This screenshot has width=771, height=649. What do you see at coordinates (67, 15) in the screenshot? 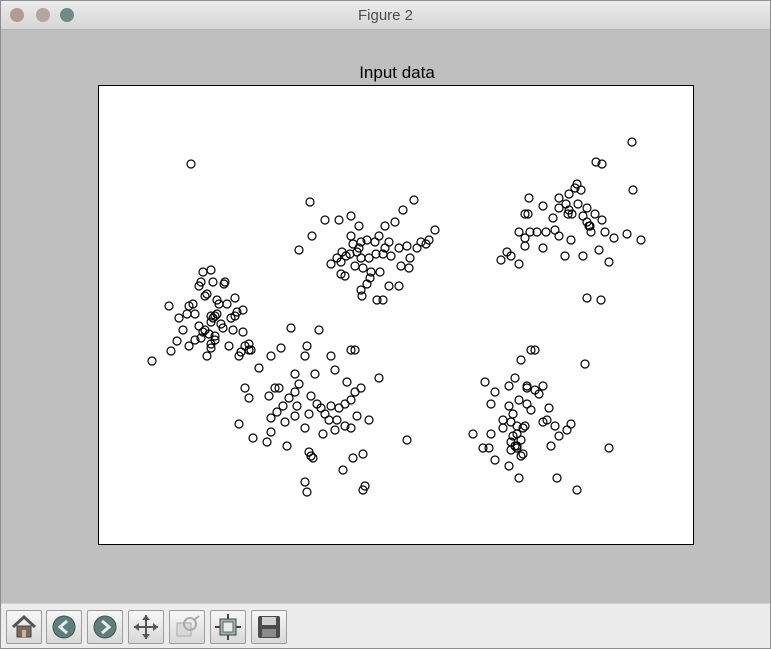
I see `maximize-window-button` at bounding box center [67, 15].